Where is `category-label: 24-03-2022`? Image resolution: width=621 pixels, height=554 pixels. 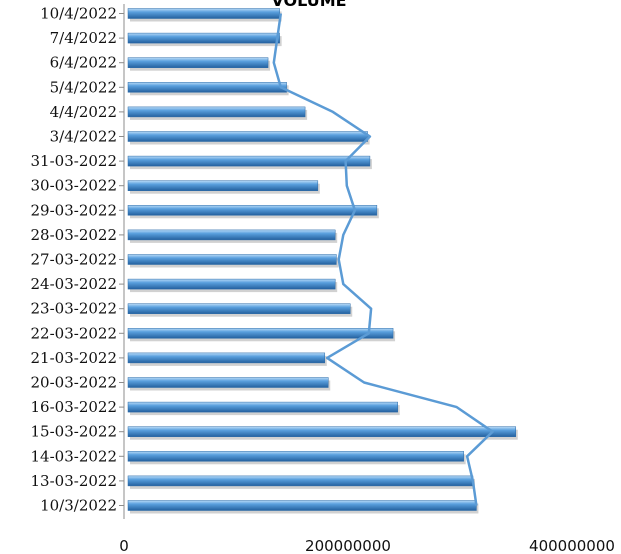 category-label: 24-03-2022 is located at coordinates (74, 284).